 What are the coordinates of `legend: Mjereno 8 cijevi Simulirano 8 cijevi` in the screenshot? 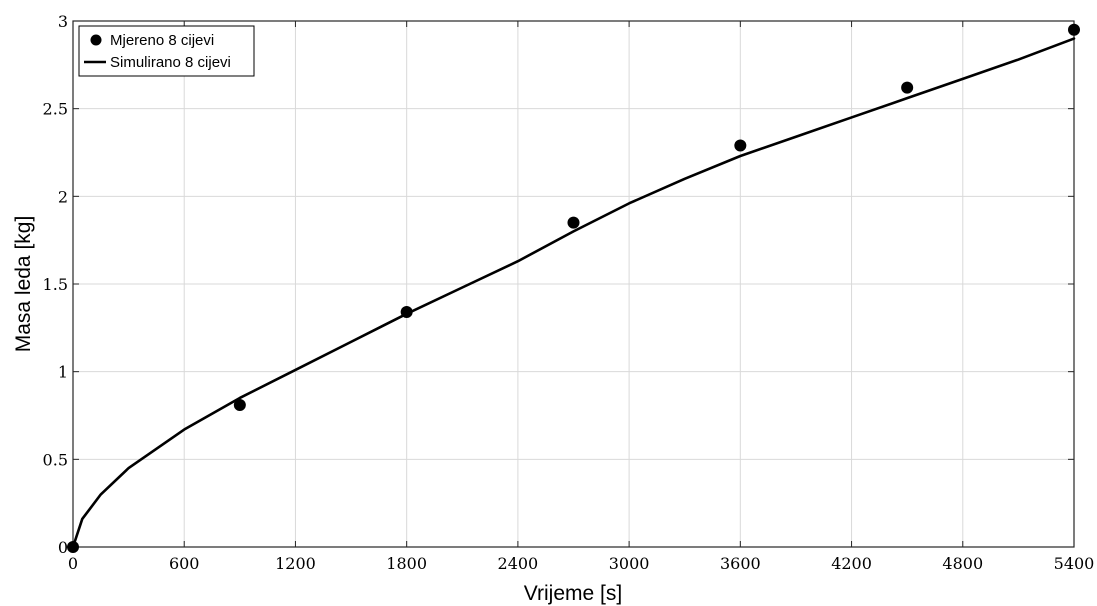 It's located at (166, 51).